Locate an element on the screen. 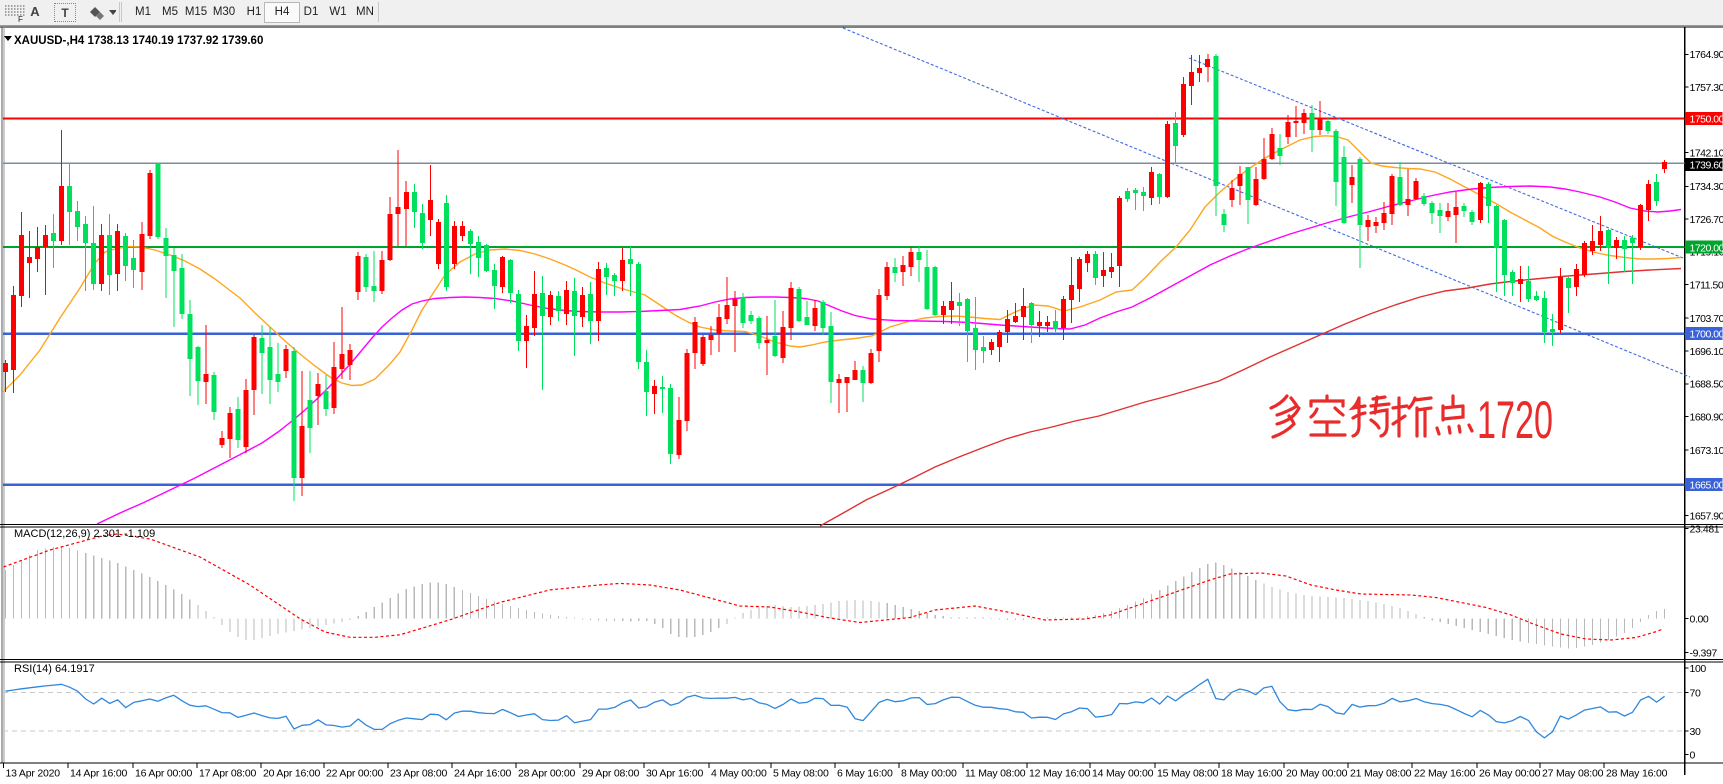 The image size is (1723, 784). svg-text: 1703.70 is located at coordinates (1706, 319).